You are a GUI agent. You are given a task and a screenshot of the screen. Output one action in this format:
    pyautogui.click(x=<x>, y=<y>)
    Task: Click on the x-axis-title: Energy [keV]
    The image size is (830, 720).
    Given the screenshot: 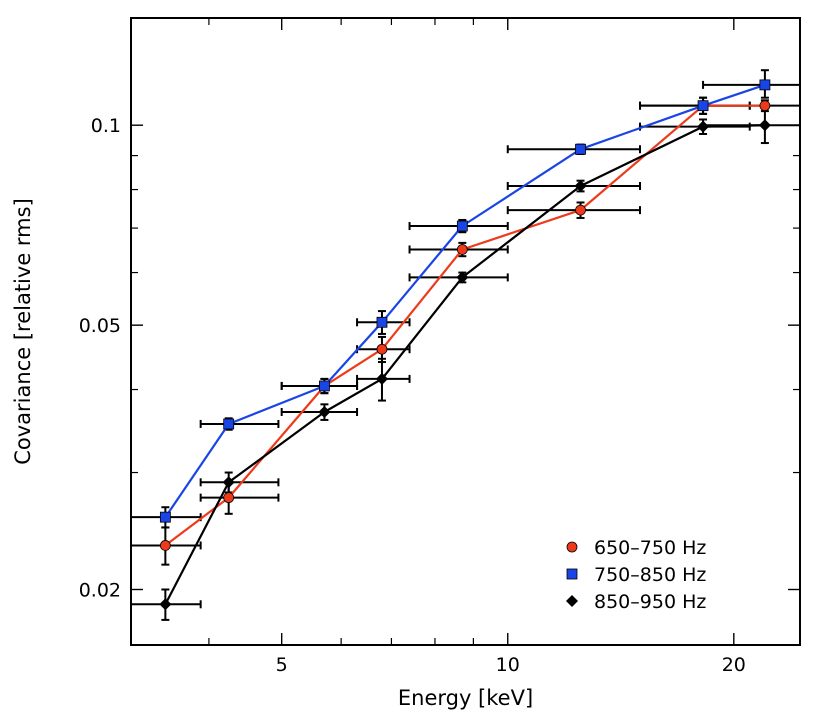 What is the action you would take?
    pyautogui.click(x=465, y=698)
    